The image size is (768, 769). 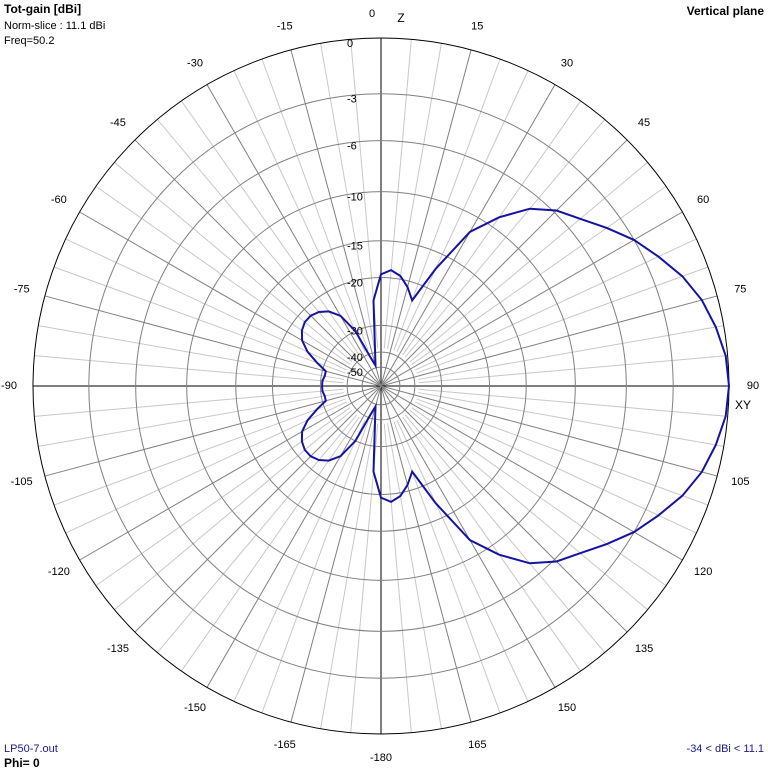 What do you see at coordinates (54, 26) in the screenshot?
I see `subtitle: Norm-slice : 11.1 dBi` at bounding box center [54, 26].